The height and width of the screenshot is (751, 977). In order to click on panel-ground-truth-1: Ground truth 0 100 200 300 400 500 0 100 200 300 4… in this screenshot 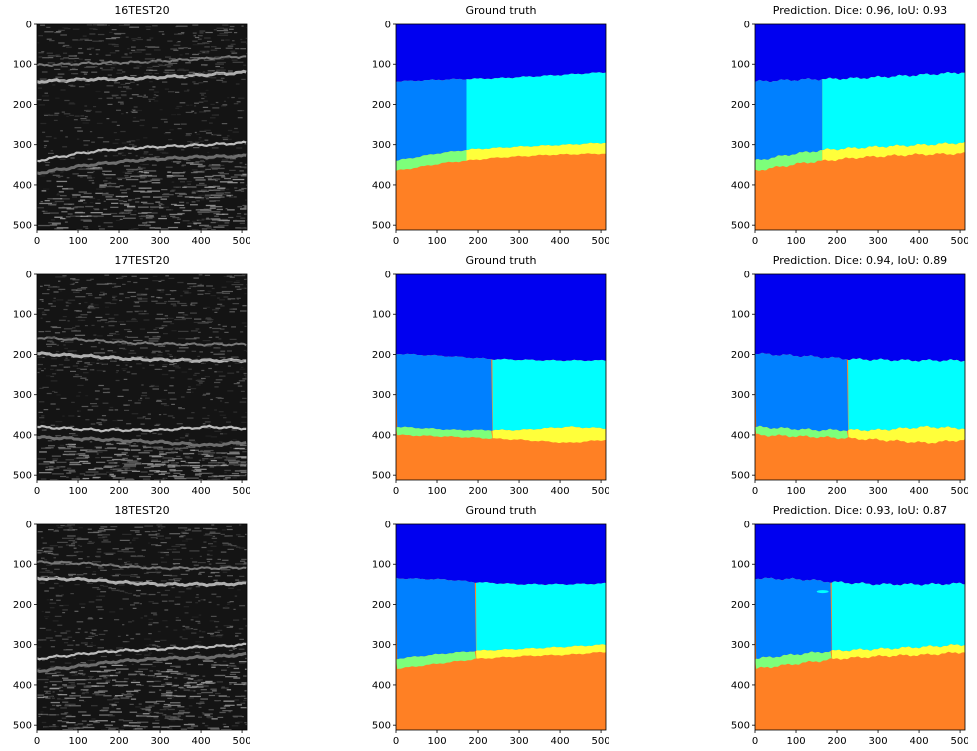, I will do `click(484, 125)`.